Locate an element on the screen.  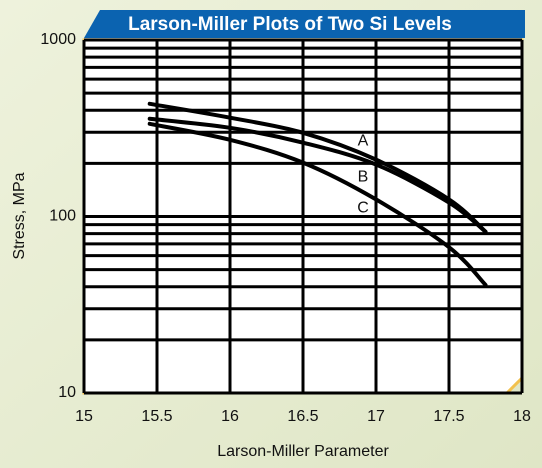
x-axis-label: Larson-Miller Parameter is located at coordinates (303, 451).